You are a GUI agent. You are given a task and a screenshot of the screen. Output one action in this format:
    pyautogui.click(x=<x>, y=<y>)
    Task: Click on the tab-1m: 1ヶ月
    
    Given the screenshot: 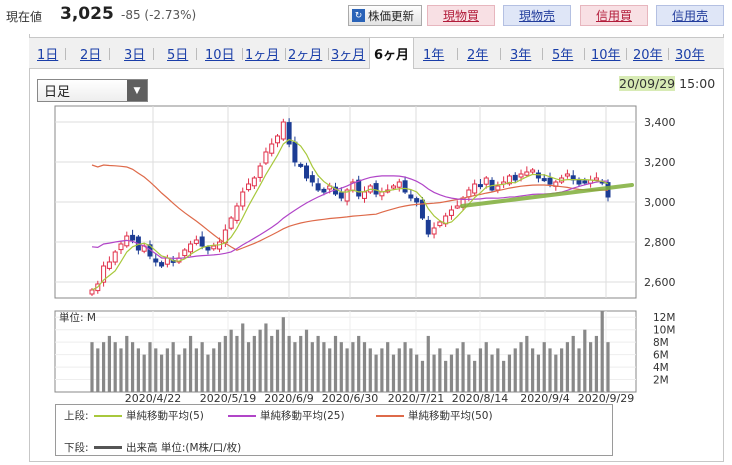 What is the action you would take?
    pyautogui.click(x=262, y=55)
    